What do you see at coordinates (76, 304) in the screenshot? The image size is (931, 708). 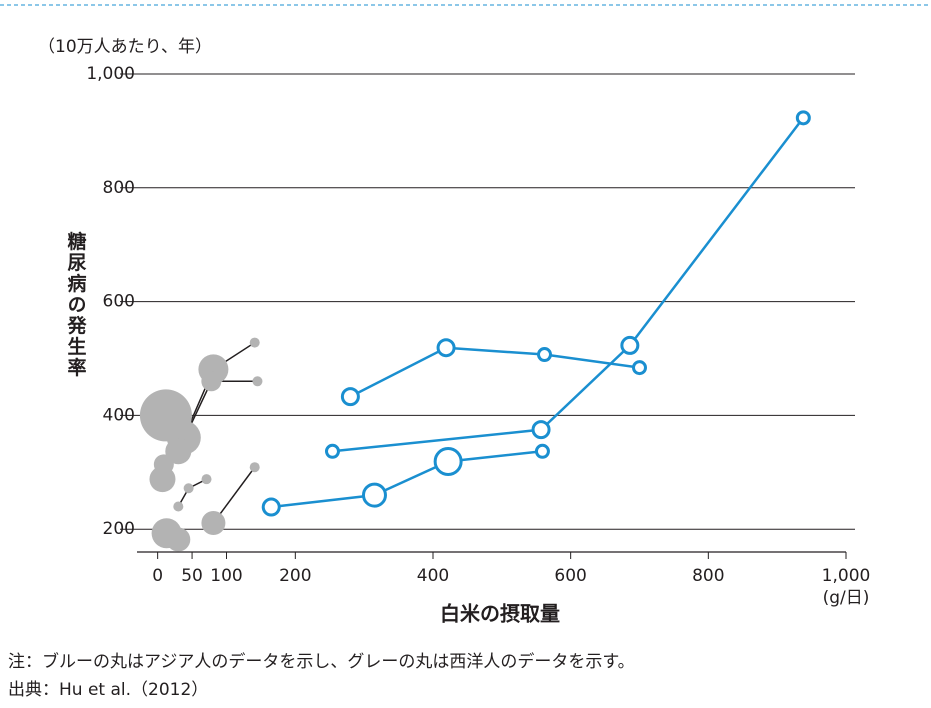 I see `y-axis-label: 糖尿病の発生率` at bounding box center [76, 304].